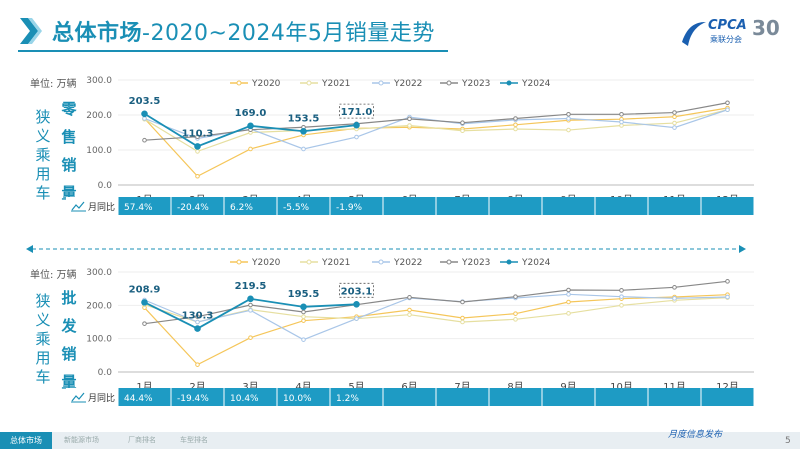 The width and height of the screenshot is (800, 449). I want to click on page-number: 5, so click(788, 441).